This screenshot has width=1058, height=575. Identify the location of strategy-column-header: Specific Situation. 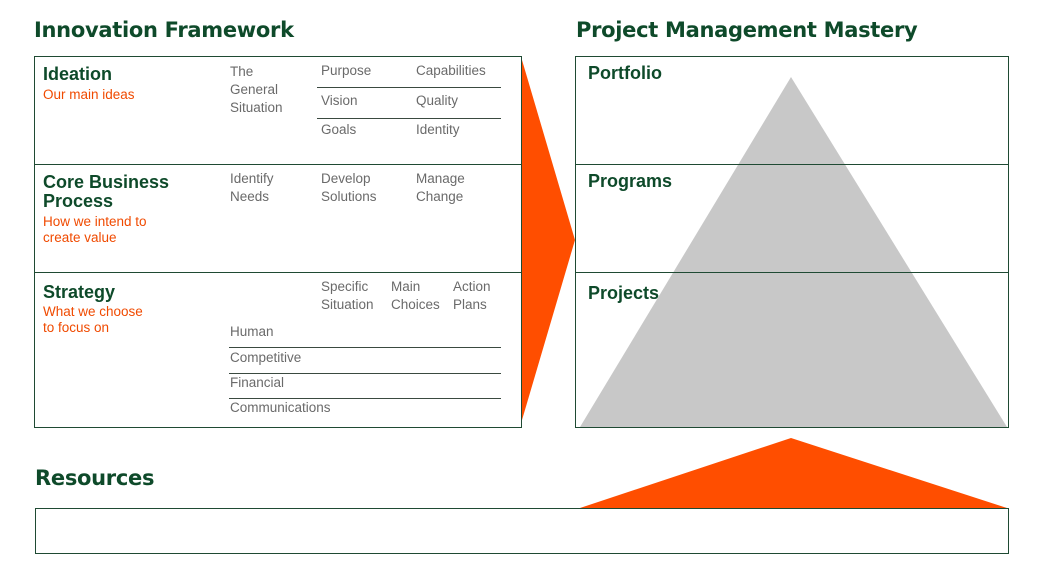
(347, 295).